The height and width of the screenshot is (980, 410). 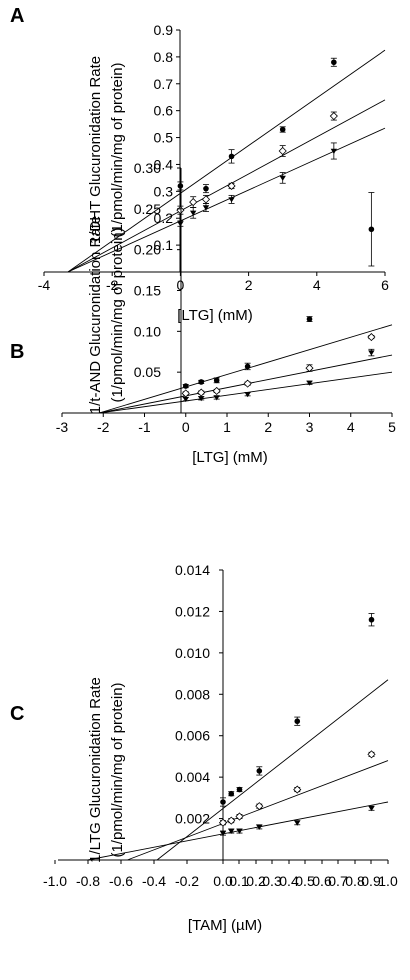 I want to click on x-tick-label: -1.0, so click(x=55, y=881).